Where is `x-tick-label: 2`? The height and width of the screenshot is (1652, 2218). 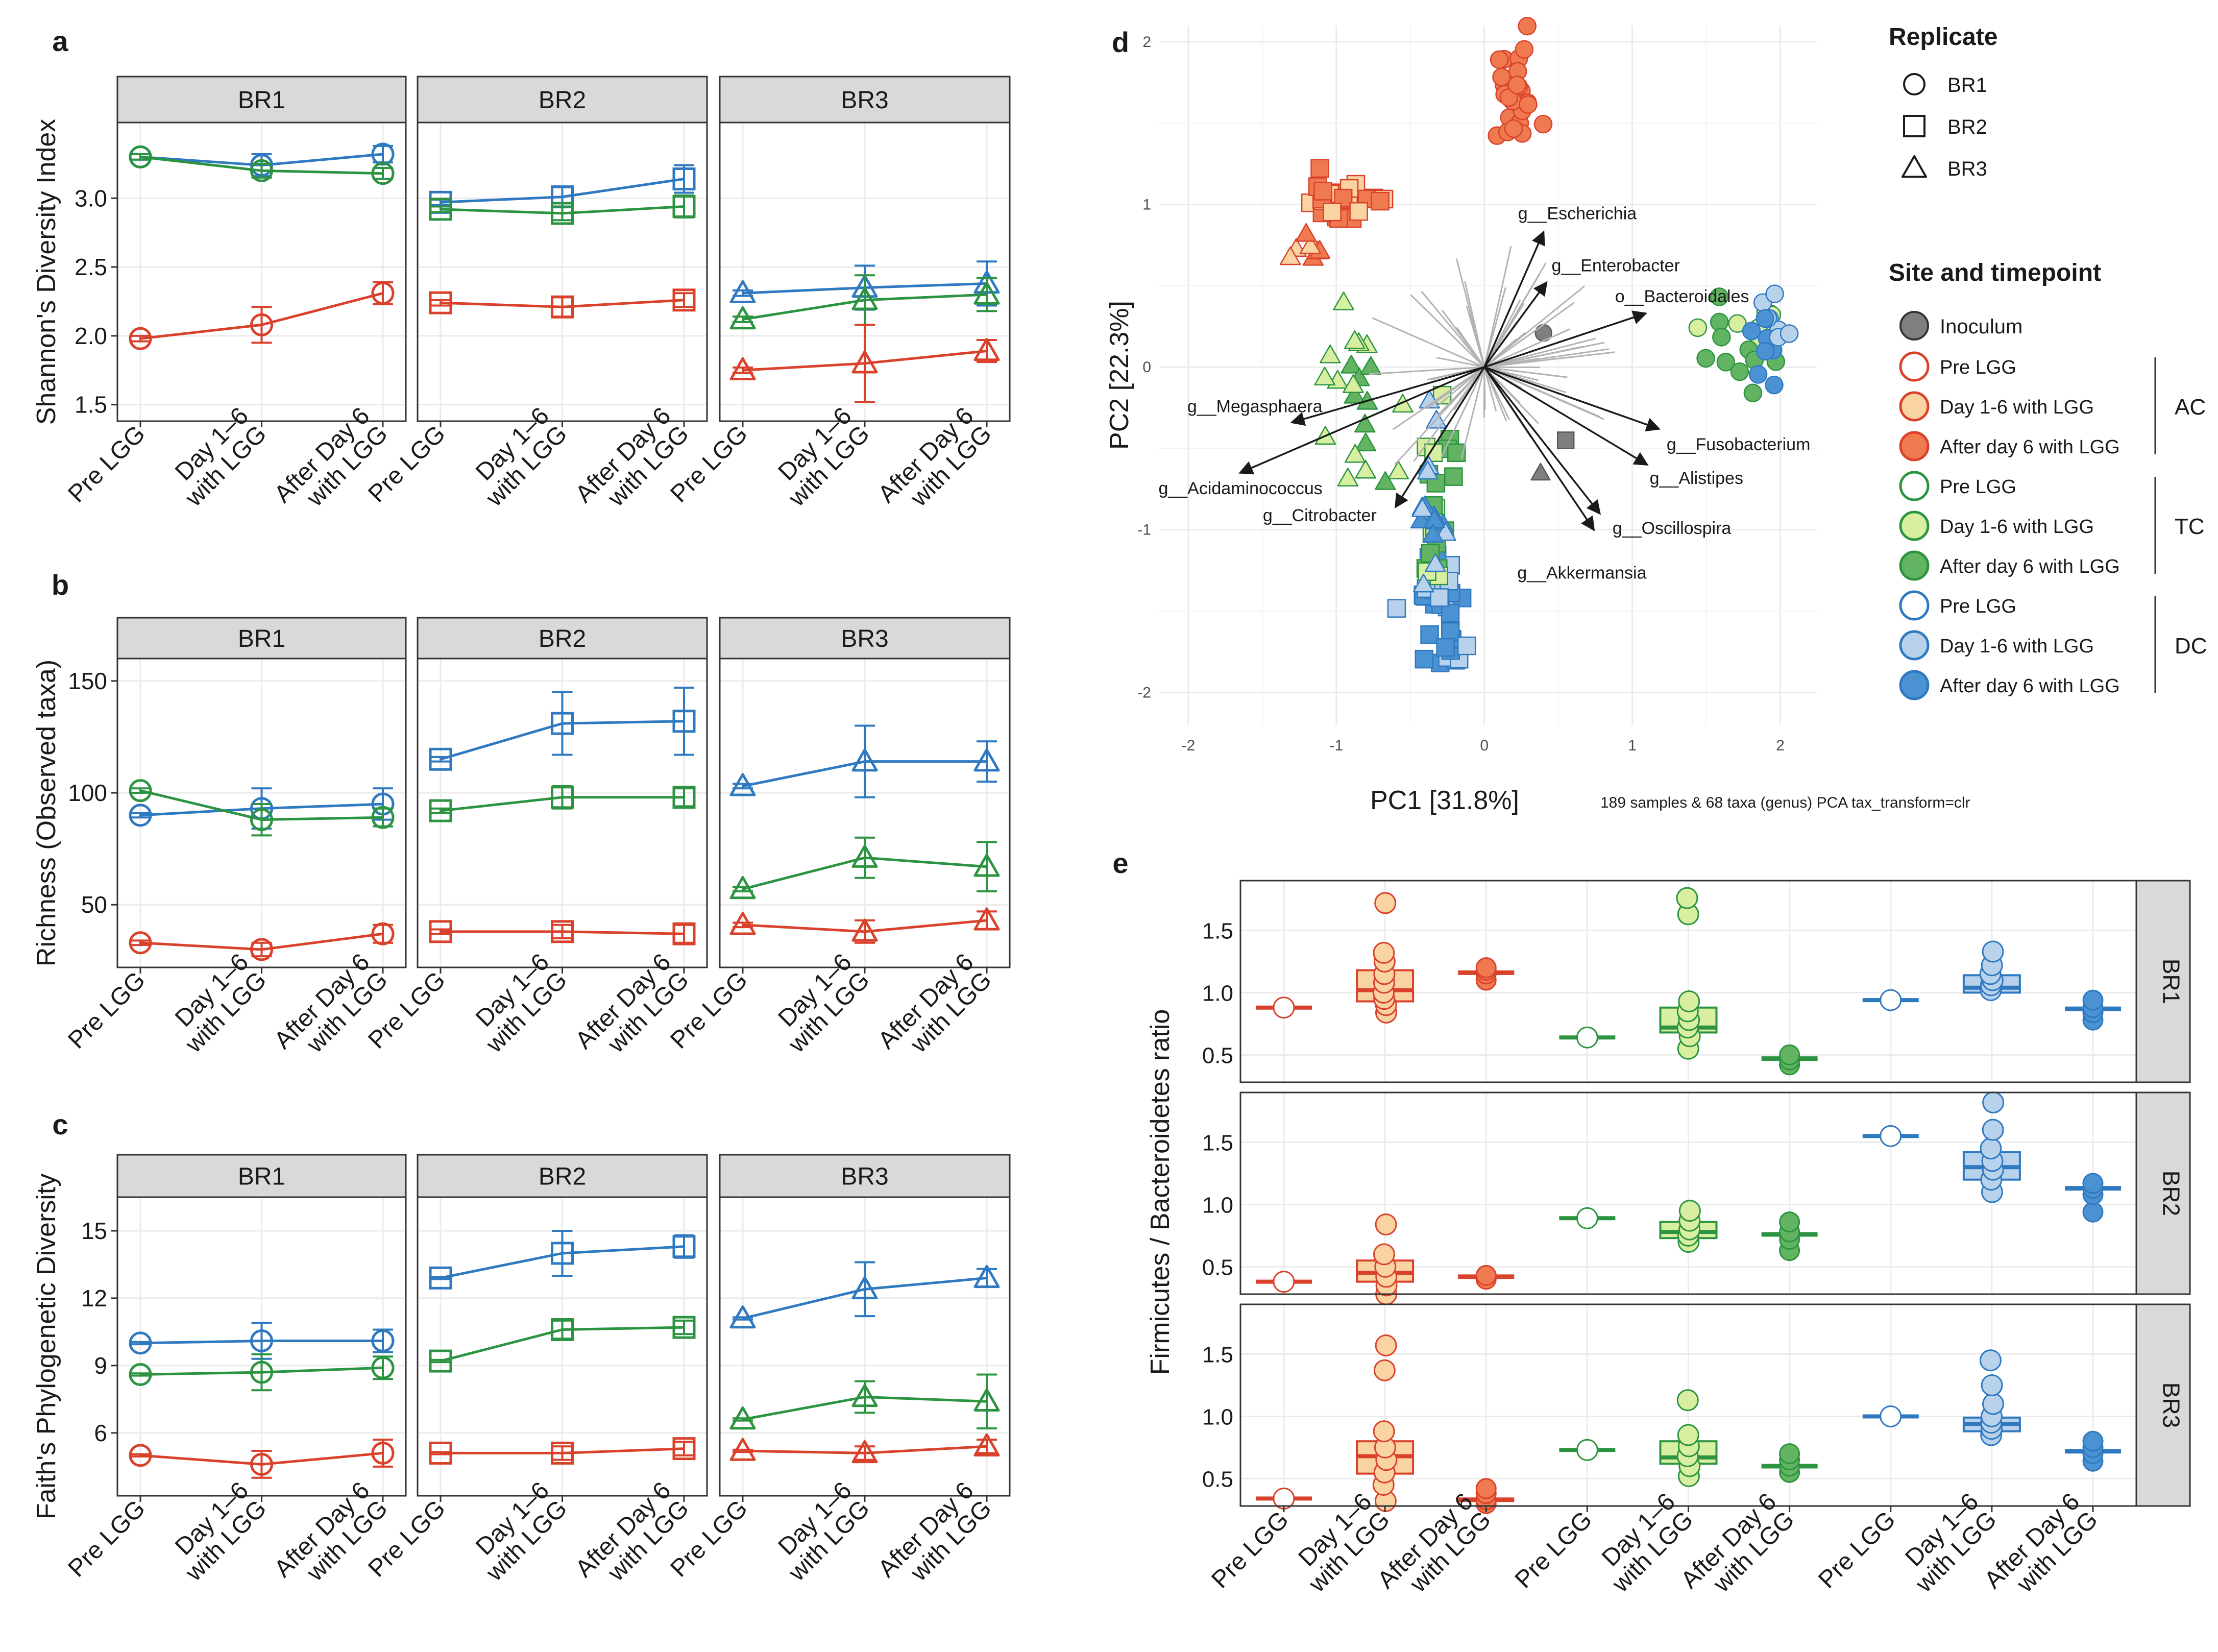 x-tick-label: 2 is located at coordinates (1780, 745).